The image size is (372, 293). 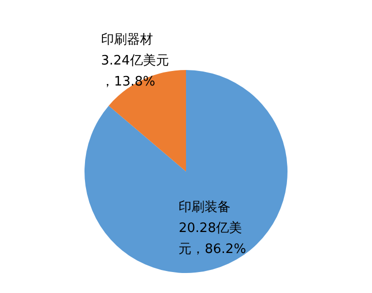 What do you see at coordinates (204, 208) in the screenshot?
I see `slice-label: 印刷装备` at bounding box center [204, 208].